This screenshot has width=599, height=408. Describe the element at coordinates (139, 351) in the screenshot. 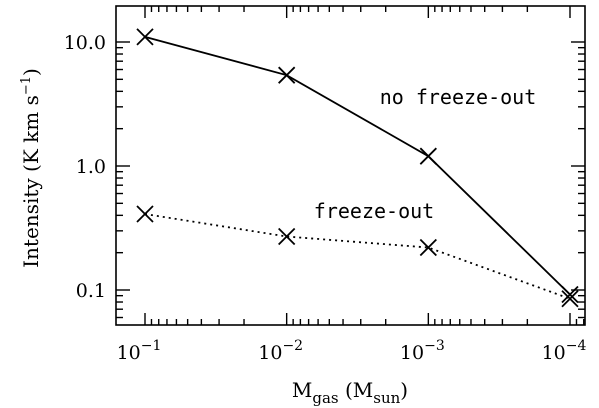

I see `x-tick-label: 10⁻¹` at that location.